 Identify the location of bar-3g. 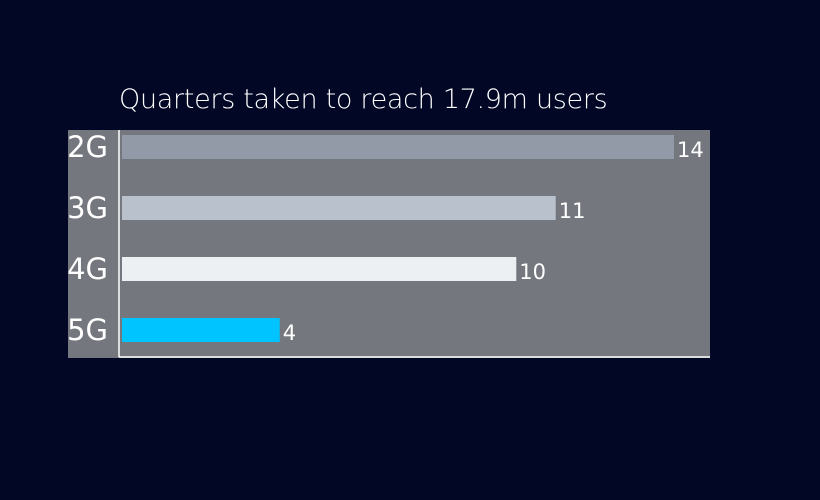
(339, 208).